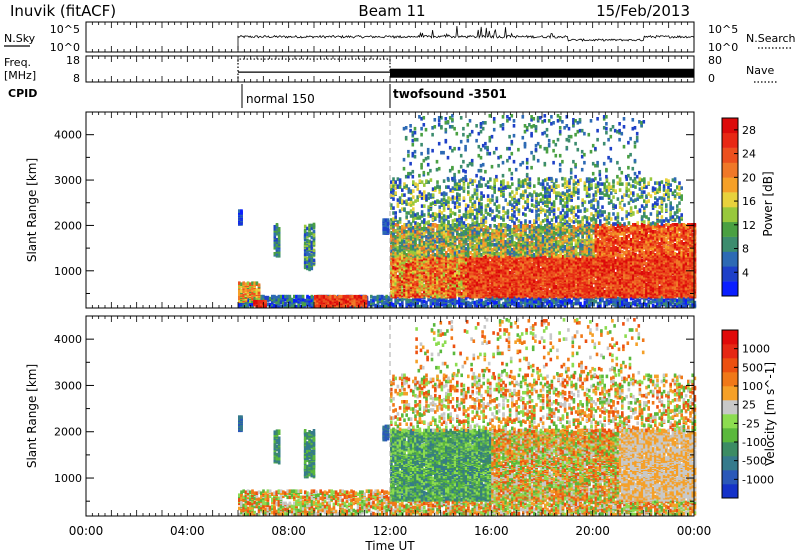  Describe the element at coordinates (723, 29) in the screenshot. I see `noise-right-tick-top: 10^5` at that location.